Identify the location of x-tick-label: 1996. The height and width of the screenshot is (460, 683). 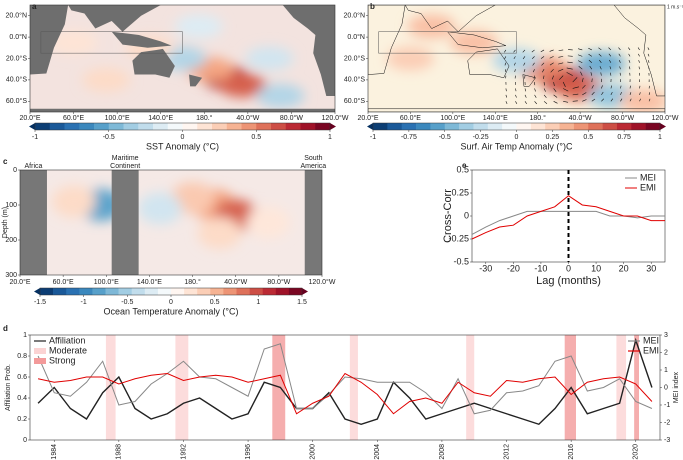
(248, 452).